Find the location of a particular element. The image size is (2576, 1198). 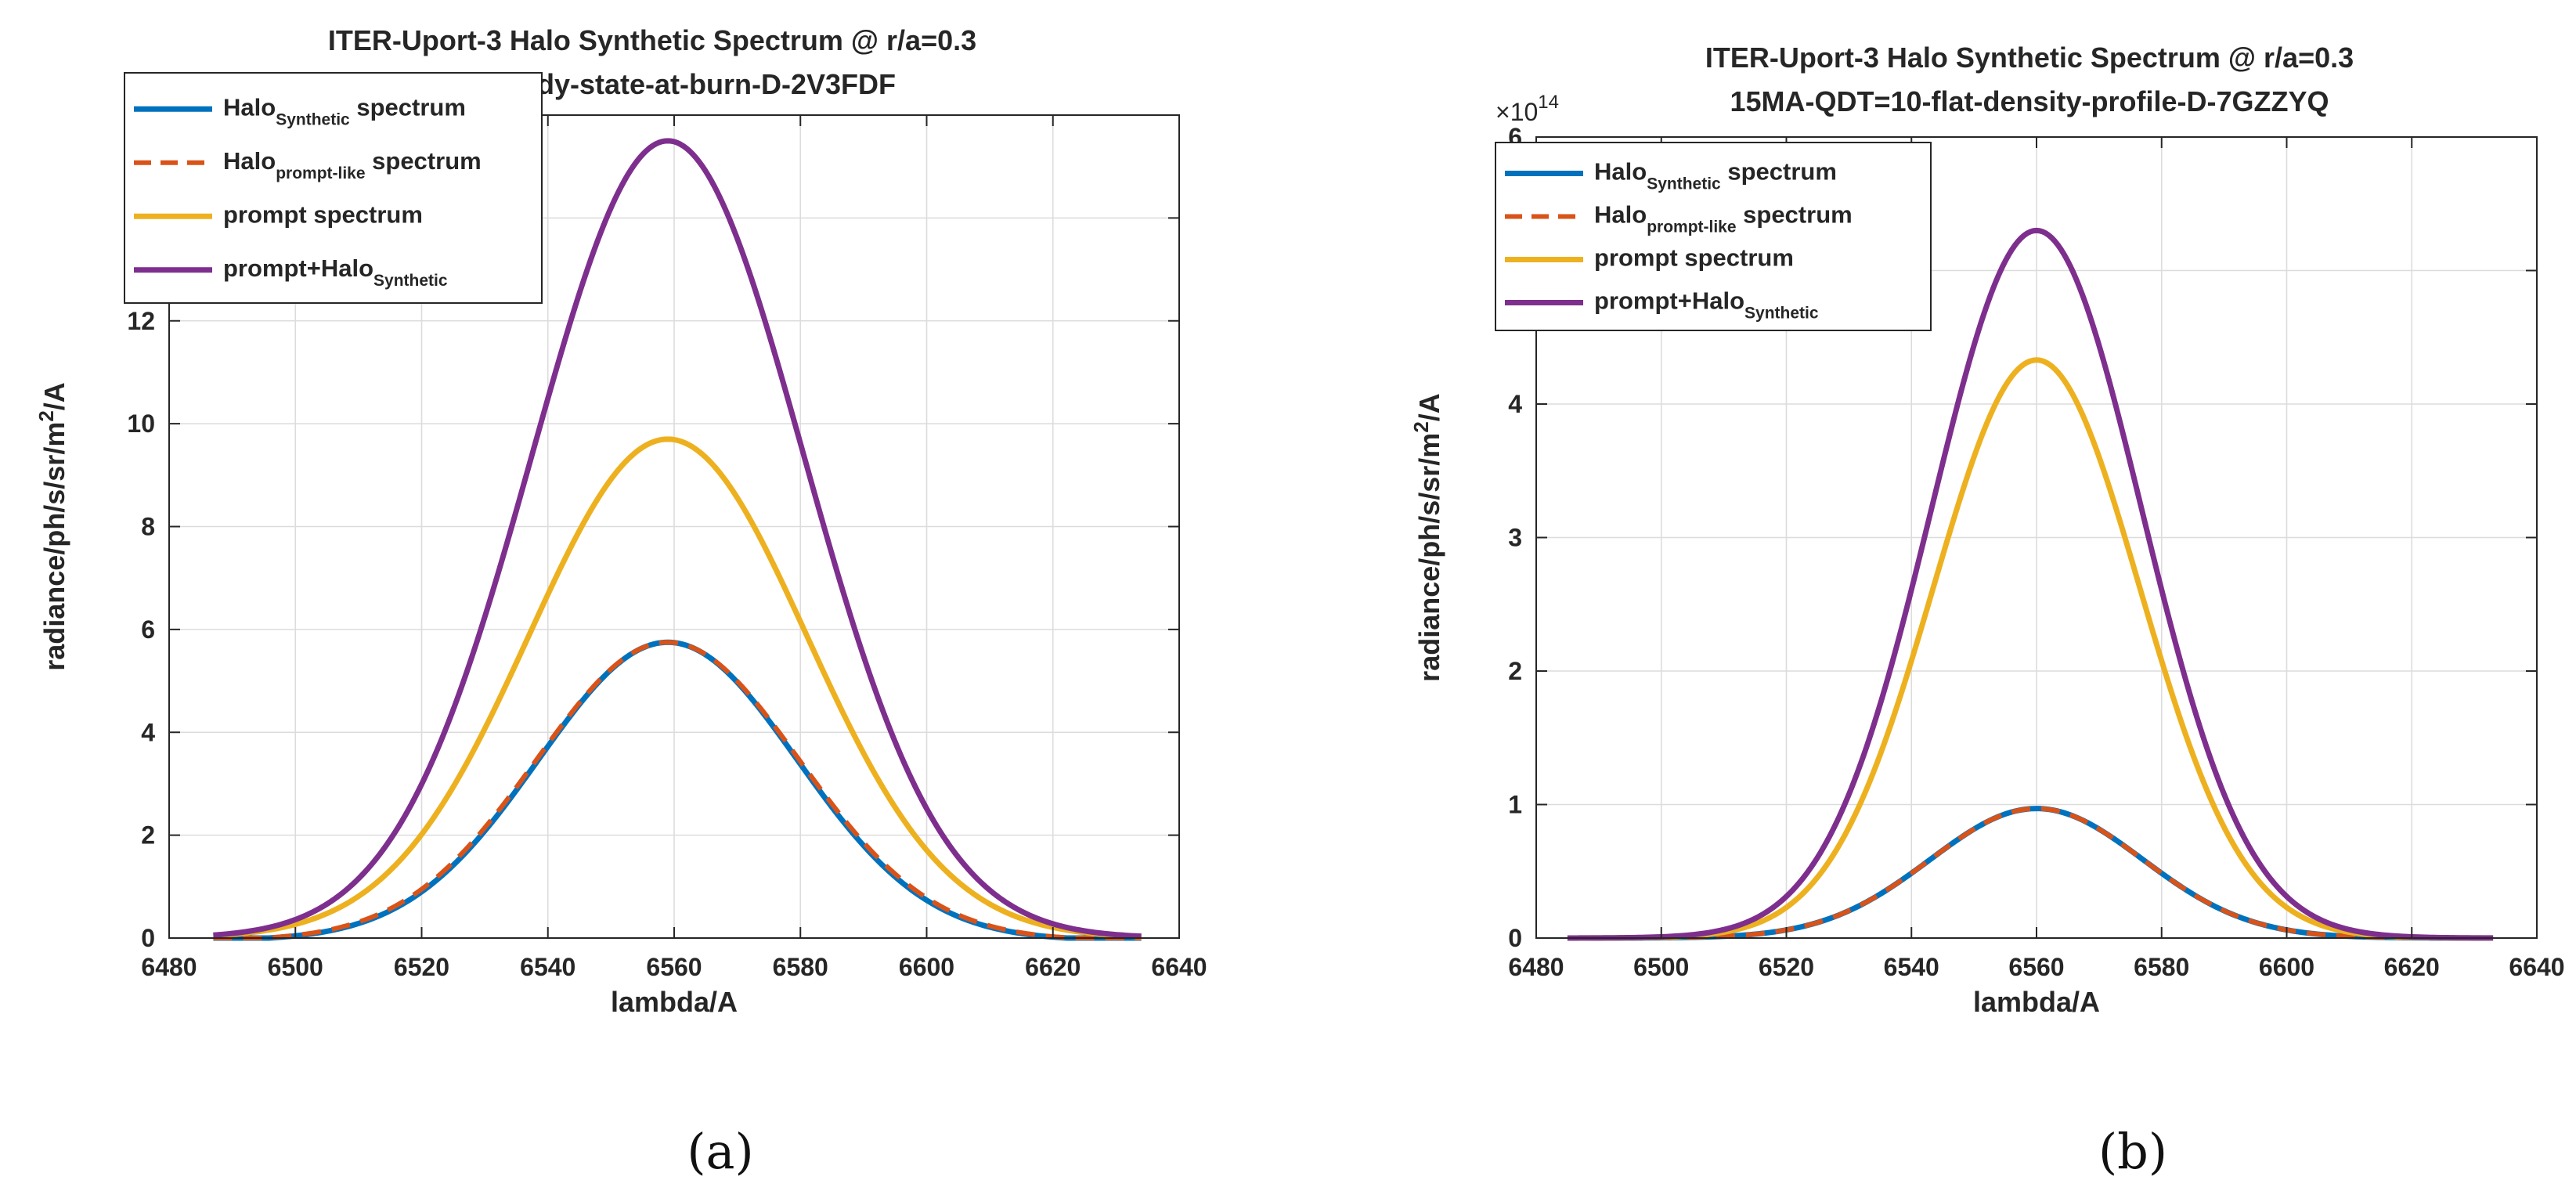

y-tick-label: 10 is located at coordinates (141, 424).